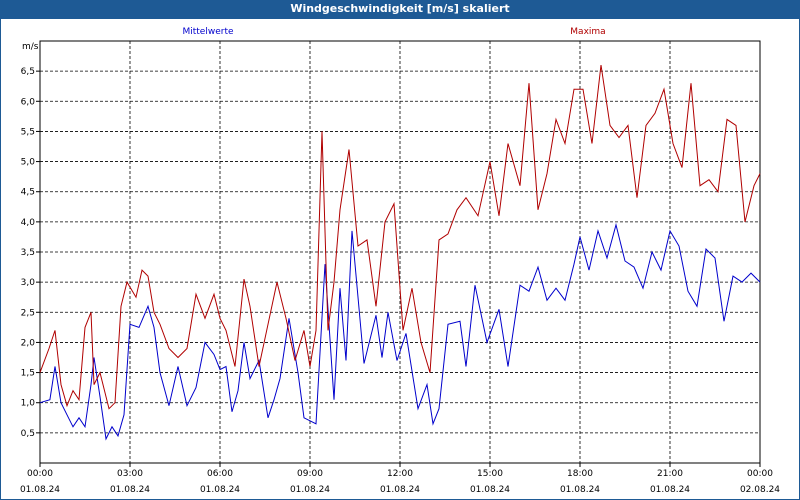  What do you see at coordinates (310, 474) in the screenshot?
I see `x-tick-time-label: 09:00` at bounding box center [310, 474].